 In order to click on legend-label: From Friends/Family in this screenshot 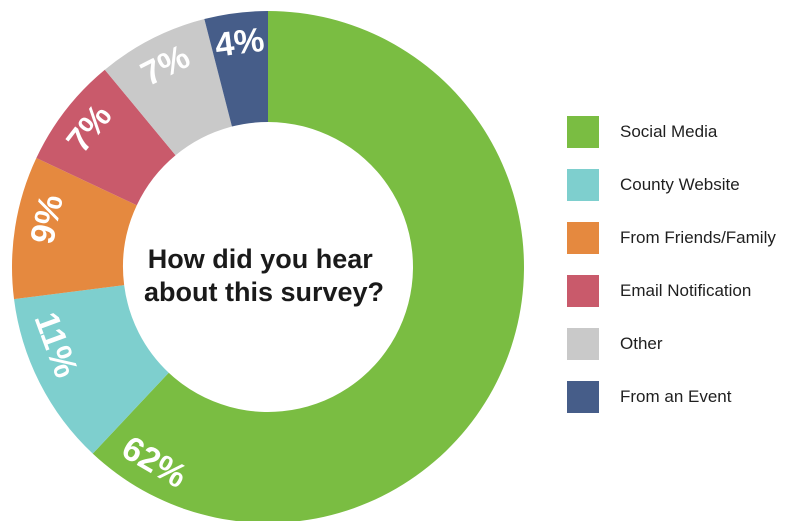, I will do `click(698, 237)`.